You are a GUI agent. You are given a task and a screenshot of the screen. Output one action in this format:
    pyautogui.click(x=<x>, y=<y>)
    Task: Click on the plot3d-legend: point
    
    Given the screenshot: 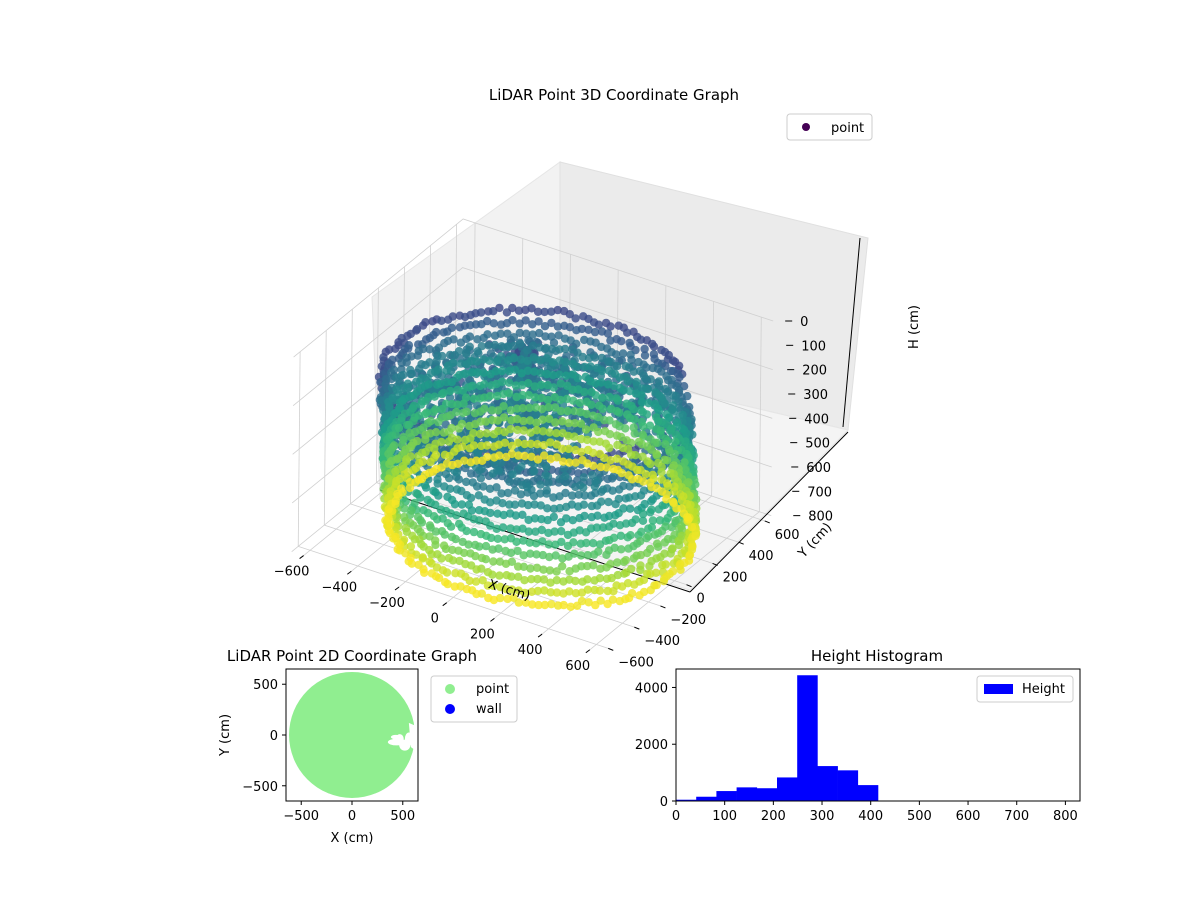 What is the action you would take?
    pyautogui.click(x=829, y=127)
    